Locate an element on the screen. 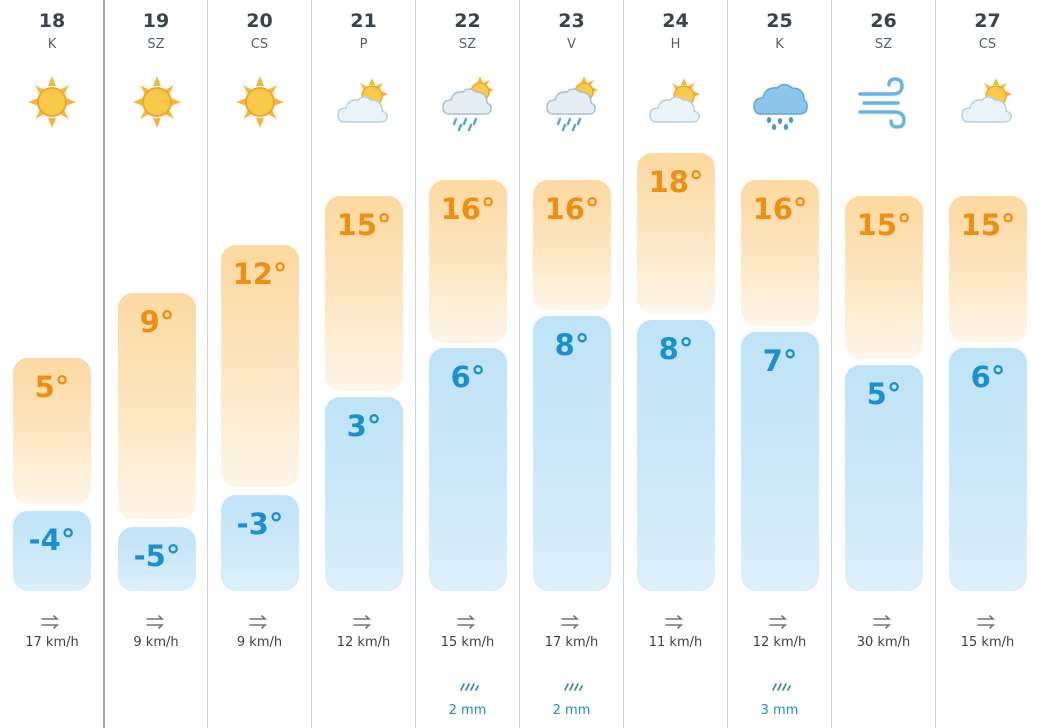 The height and width of the screenshot is (728, 1038). precipitation-amount: 3 mm is located at coordinates (779, 710).